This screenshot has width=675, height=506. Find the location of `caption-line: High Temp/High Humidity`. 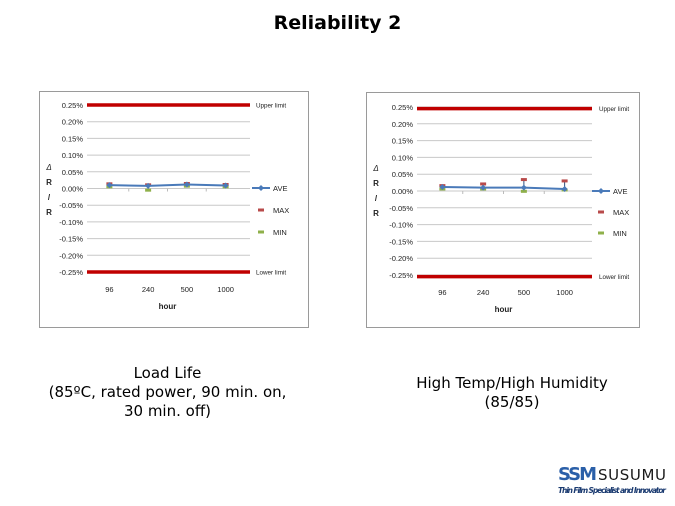

caption-line: High Temp/High Humidity is located at coordinates (512, 383).